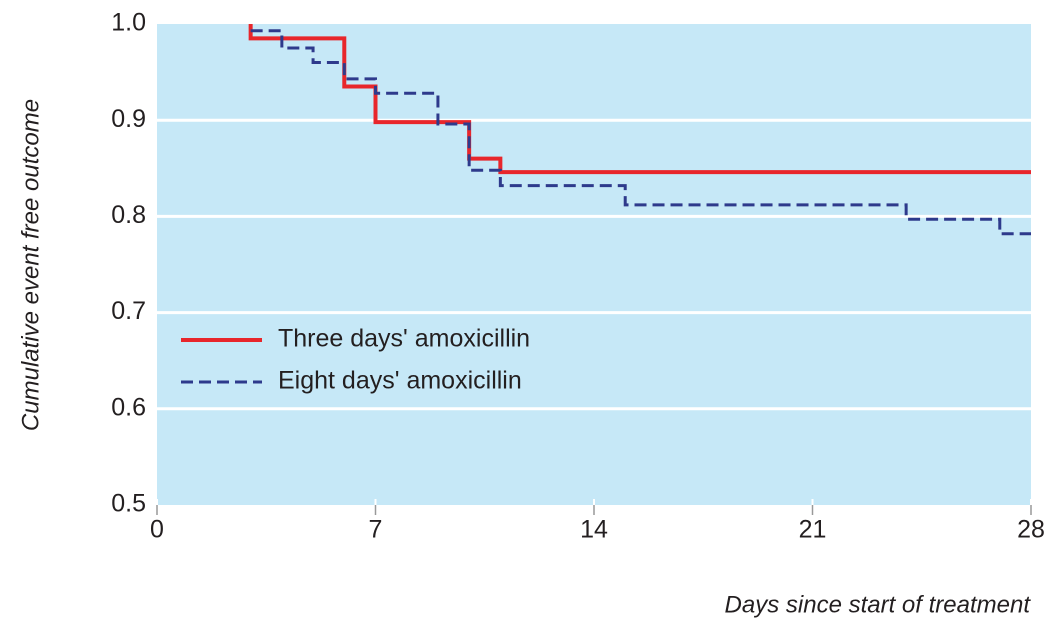 This screenshot has height=628, width=1052. What do you see at coordinates (128, 311) in the screenshot?
I see `y-tick-label: 0.7` at bounding box center [128, 311].